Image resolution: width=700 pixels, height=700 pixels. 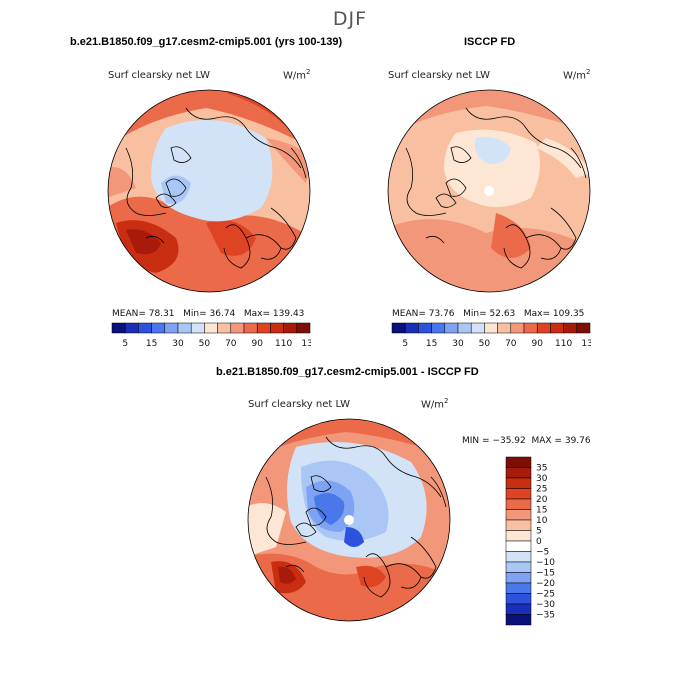 I want to click on colorbar-tick-label: 25, so click(x=541, y=490).